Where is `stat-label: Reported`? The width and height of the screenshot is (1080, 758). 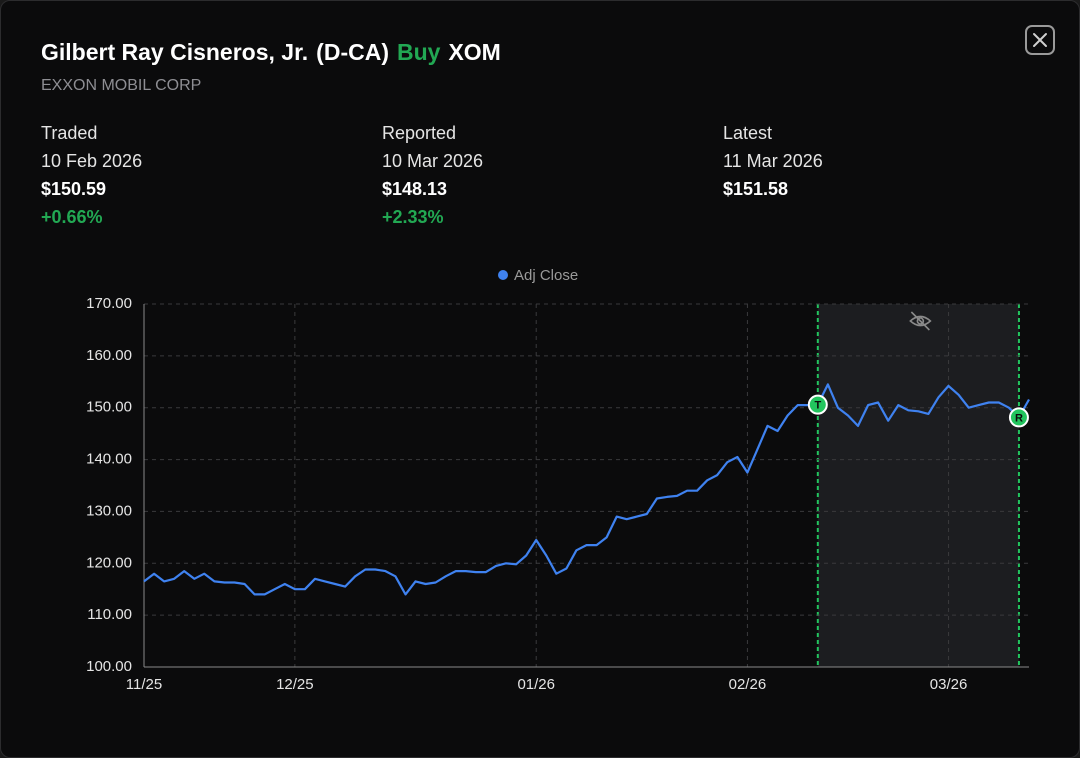 stat-label: Reported is located at coordinates (419, 133).